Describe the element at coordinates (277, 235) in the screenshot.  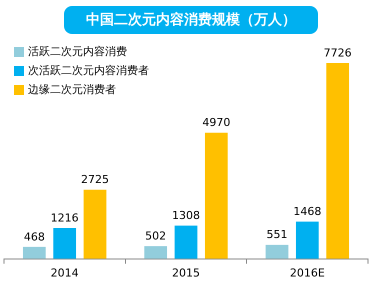
I see `data-label: 551` at that location.